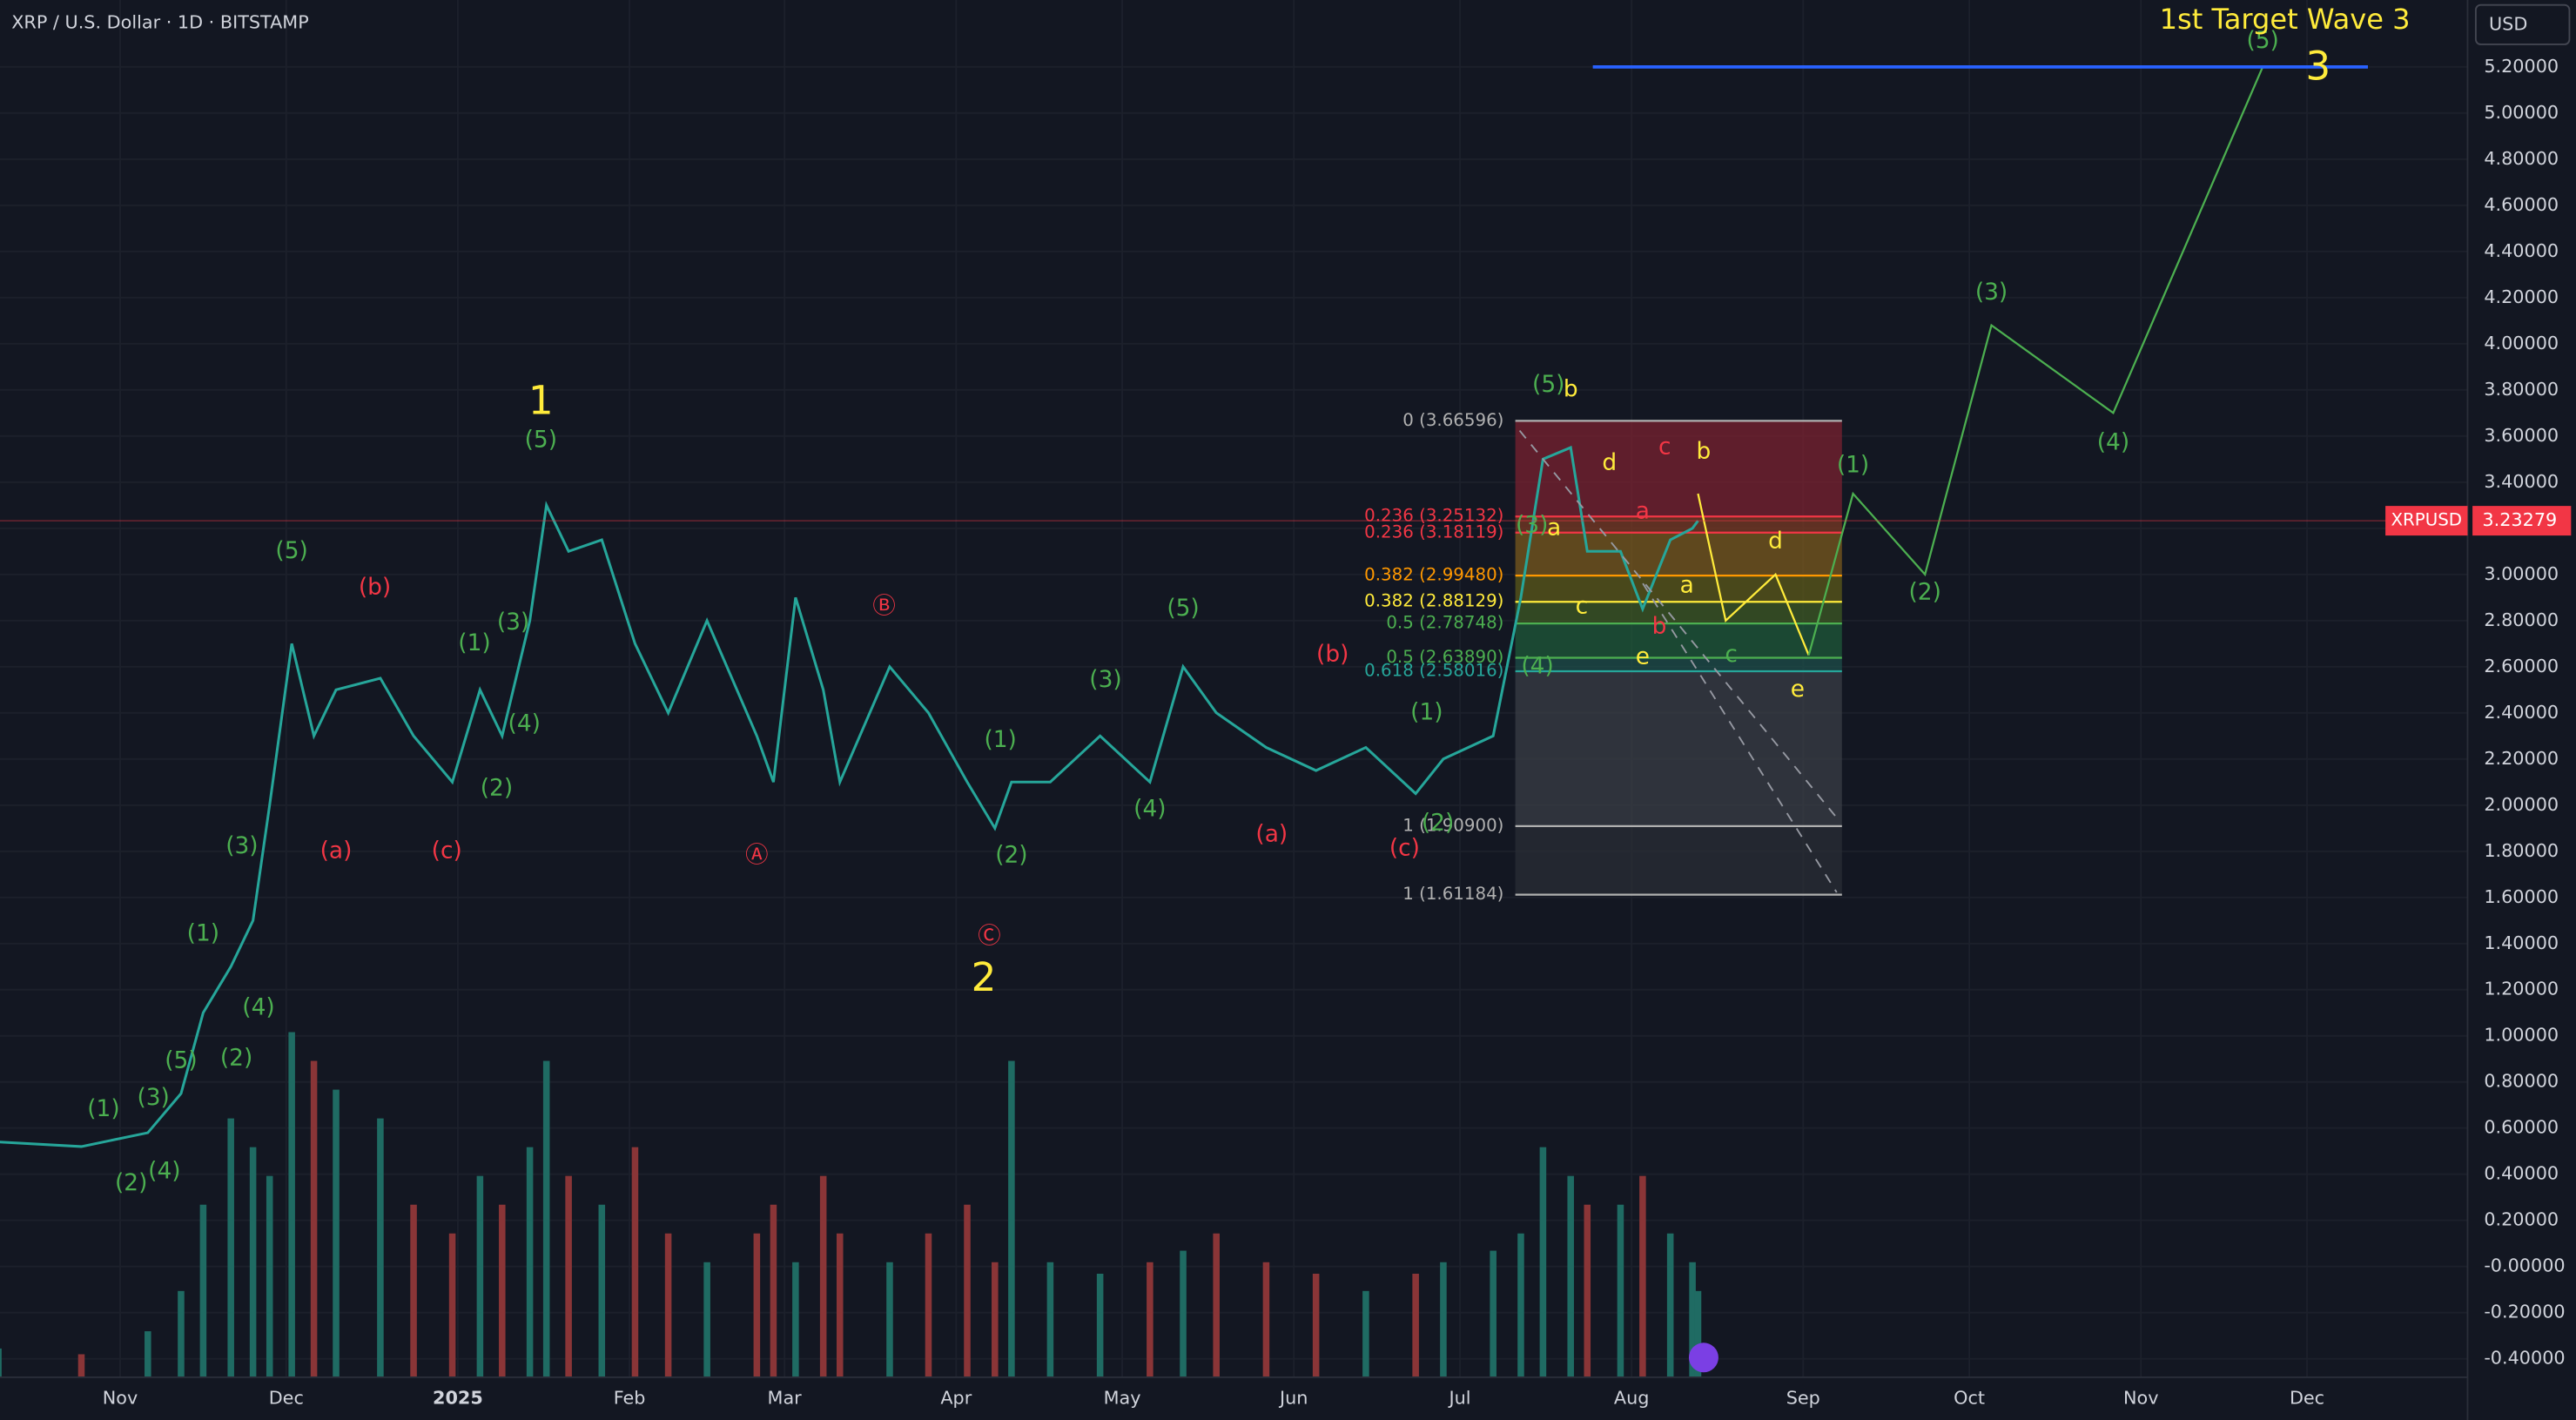 This screenshot has height=1420, width=2576. What do you see at coordinates (375, 587) in the screenshot?
I see `wave-label: (b)` at bounding box center [375, 587].